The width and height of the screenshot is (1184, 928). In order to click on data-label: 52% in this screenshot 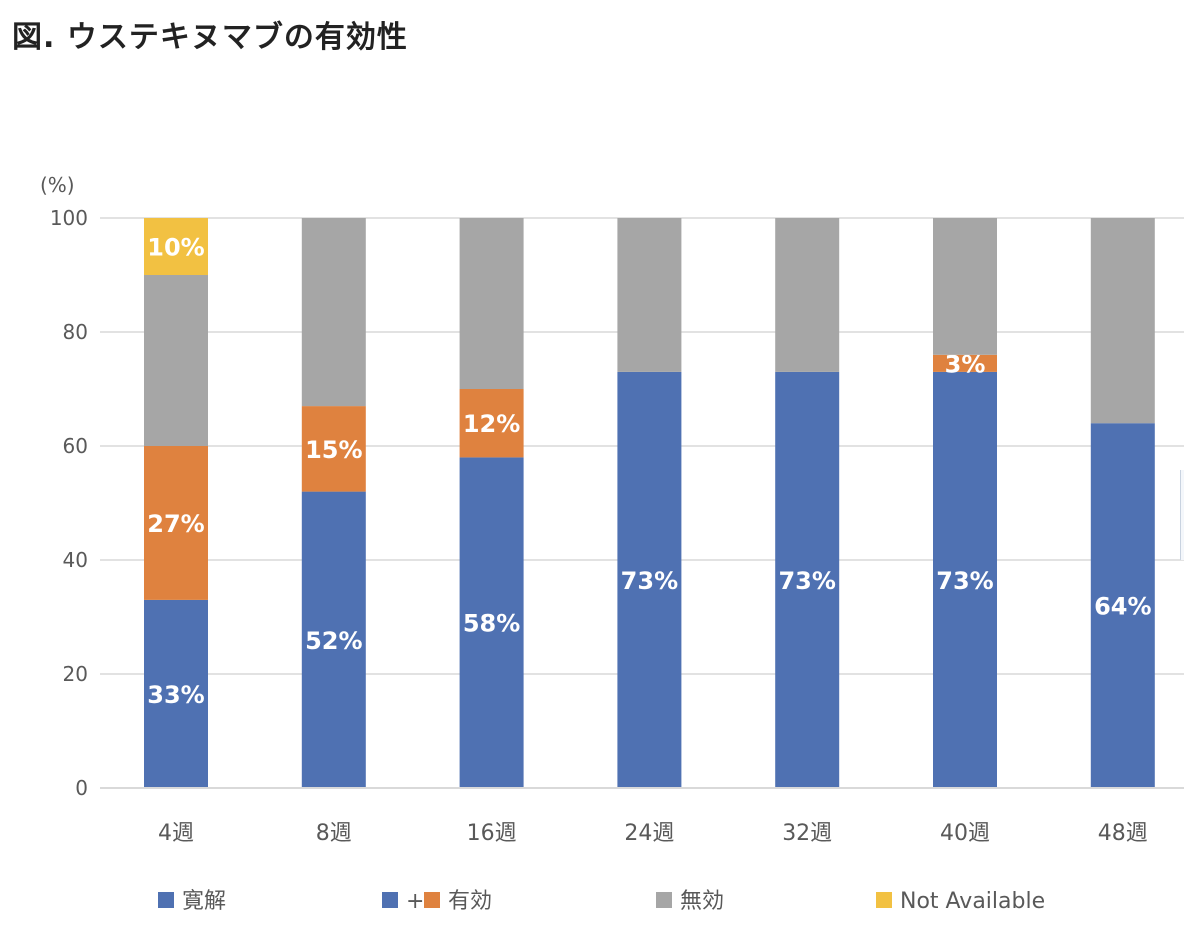, I will do `click(333, 641)`.